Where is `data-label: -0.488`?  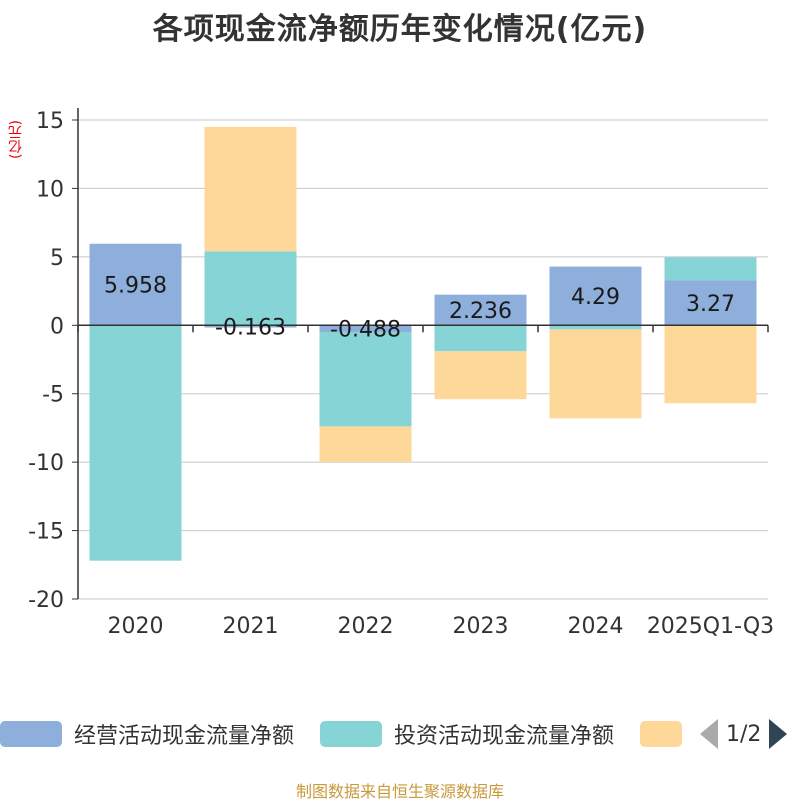
data-label: -0.488 is located at coordinates (365, 330).